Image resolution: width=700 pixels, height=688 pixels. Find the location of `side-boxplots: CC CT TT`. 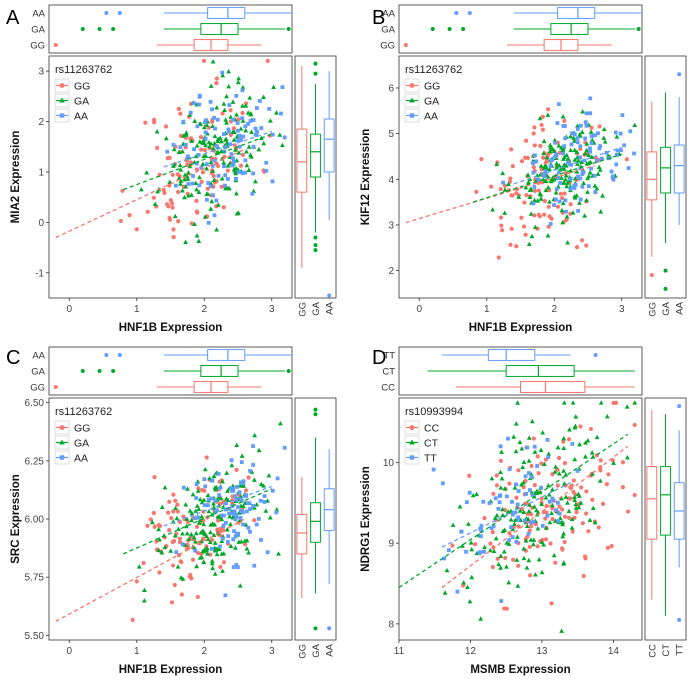

side-boxplots: CC CT TT is located at coordinates (666, 531).